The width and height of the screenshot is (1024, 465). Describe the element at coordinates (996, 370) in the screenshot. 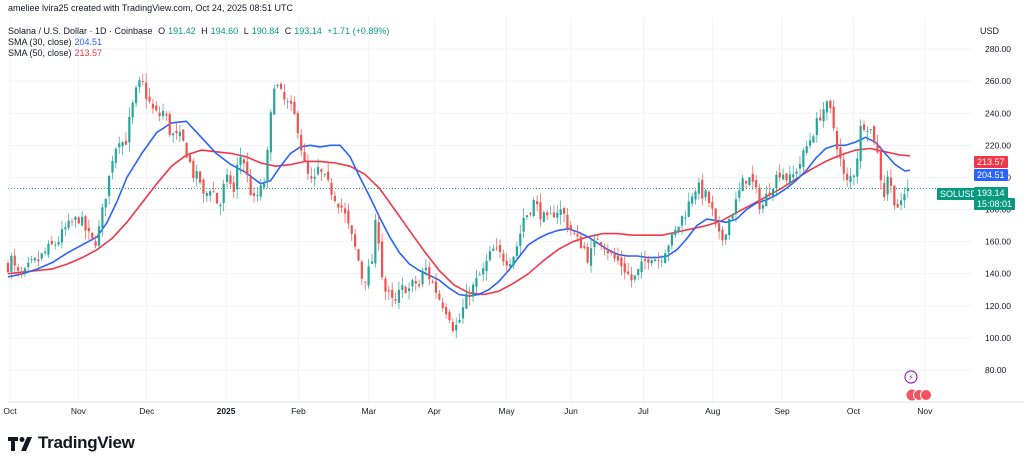

I see `price-tick-label: 80.00` at that location.